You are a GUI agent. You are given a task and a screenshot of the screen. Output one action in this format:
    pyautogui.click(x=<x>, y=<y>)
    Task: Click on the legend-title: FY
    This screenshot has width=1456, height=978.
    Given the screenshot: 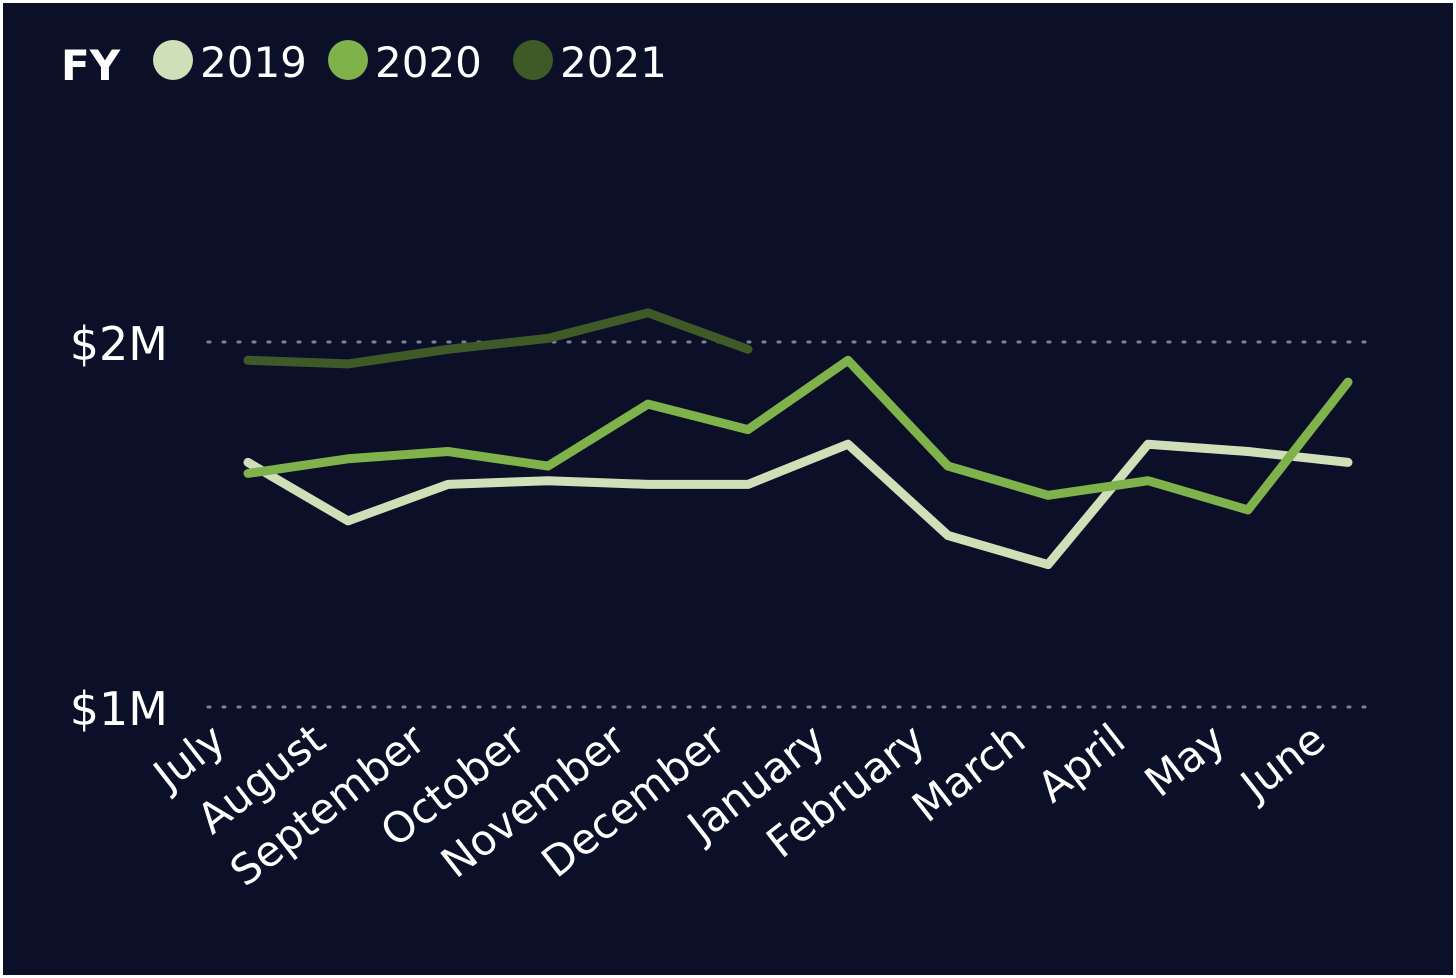 What is the action you would take?
    pyautogui.click(x=91, y=65)
    